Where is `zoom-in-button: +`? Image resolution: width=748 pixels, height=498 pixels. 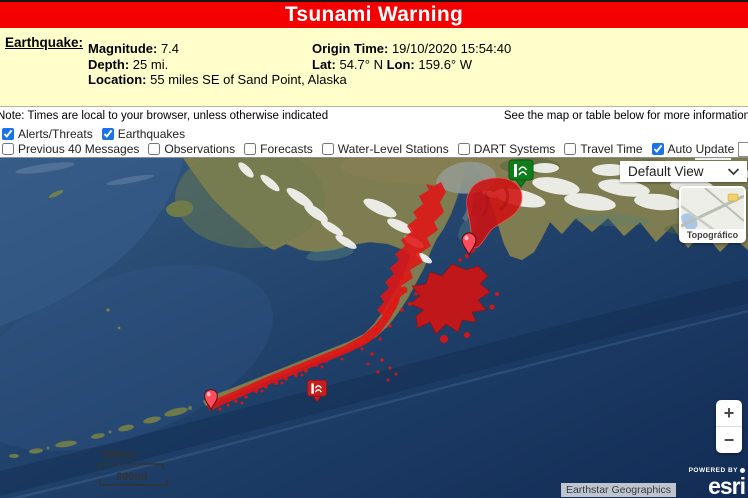
zoom-in-button: + is located at coordinates (729, 412).